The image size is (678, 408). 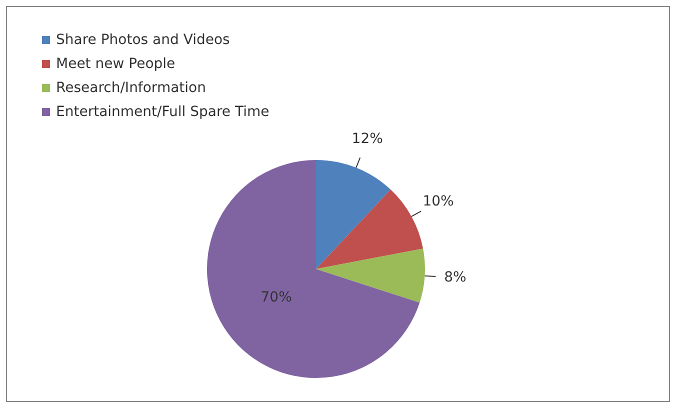 I want to click on data-label: 10%, so click(x=438, y=201).